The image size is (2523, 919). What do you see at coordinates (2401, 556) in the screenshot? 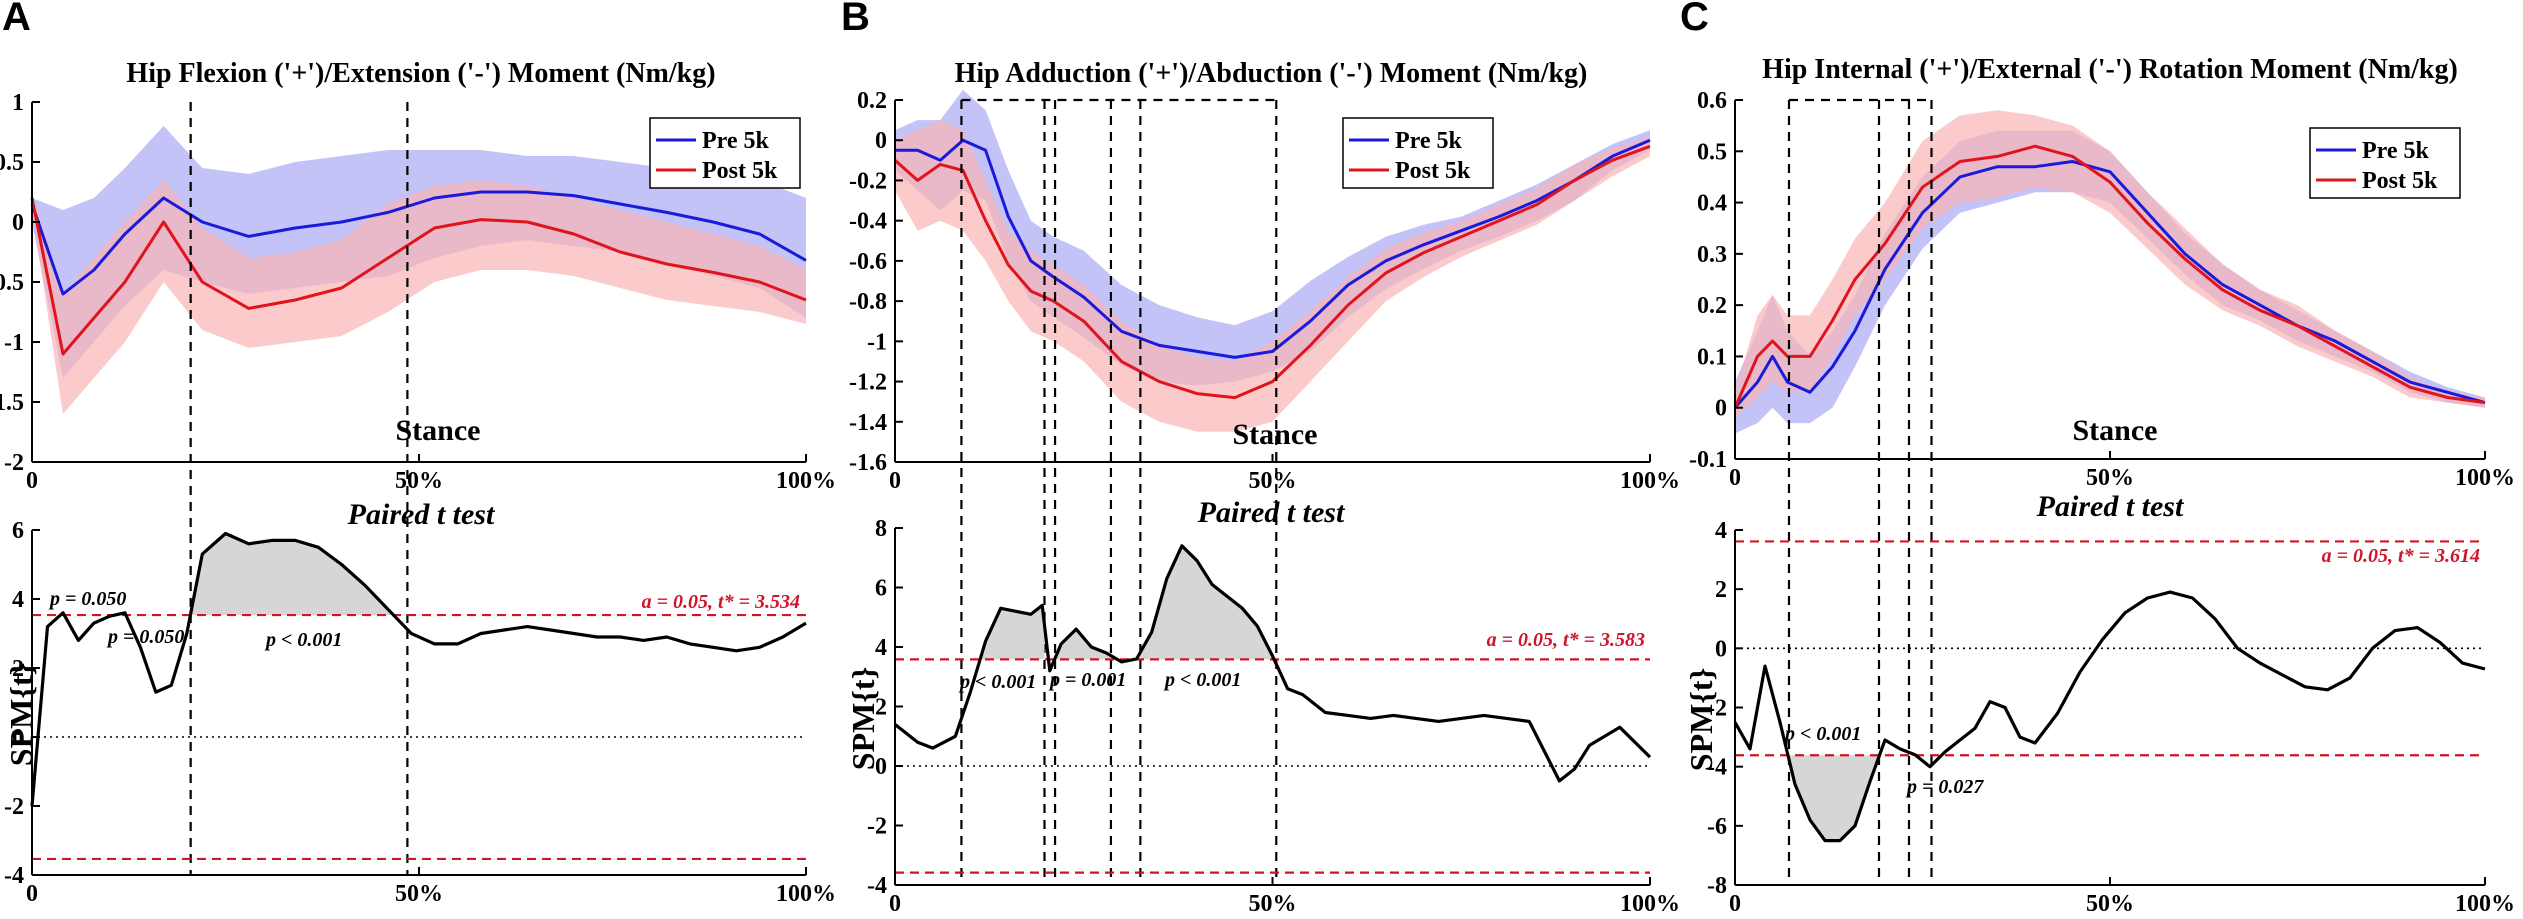
I see `threshold-label: a = 0.05, t* = 3.614` at bounding box center [2401, 556].